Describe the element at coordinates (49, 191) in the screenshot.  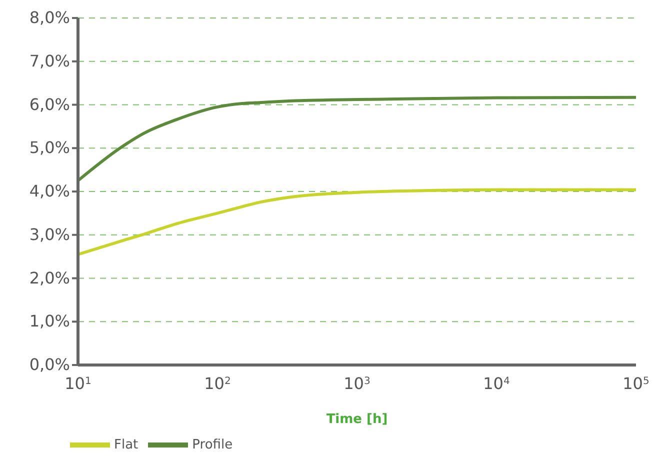
I see `y-tick-label: 4,0%` at that location.